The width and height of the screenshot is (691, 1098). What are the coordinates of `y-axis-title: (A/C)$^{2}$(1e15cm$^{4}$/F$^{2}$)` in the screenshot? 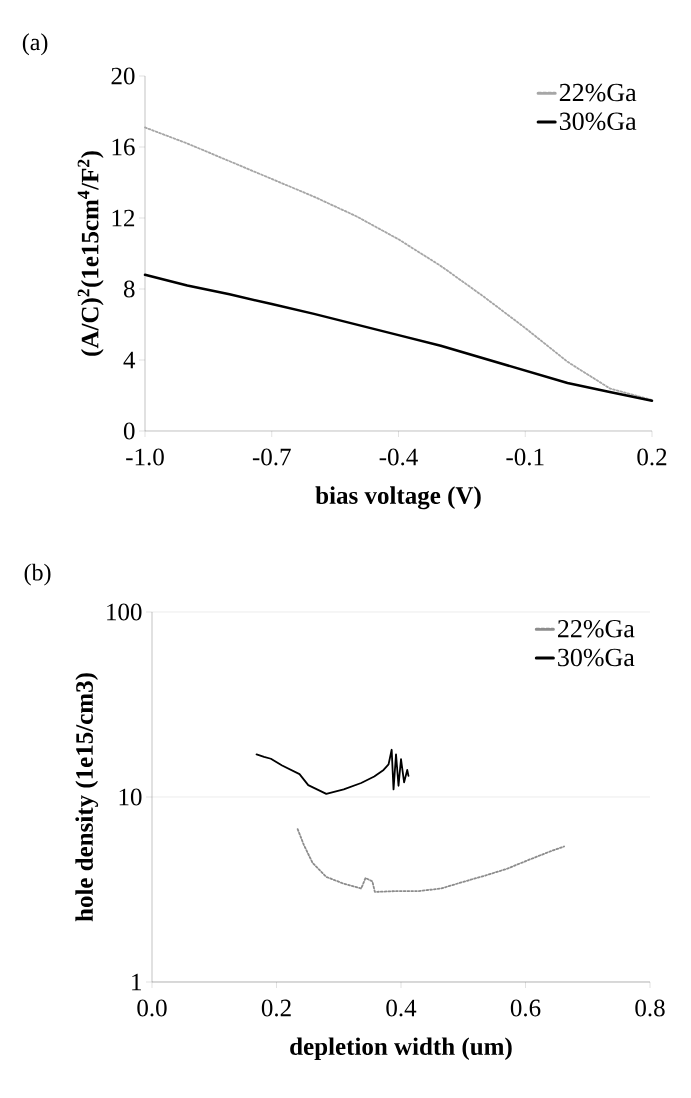 It's located at (90, 253).